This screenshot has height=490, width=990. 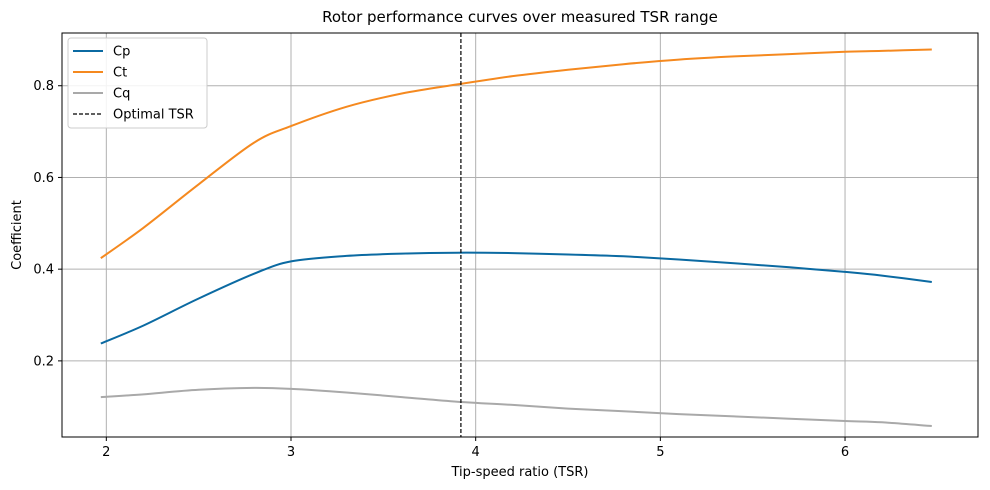 I want to click on series-line-cq, so click(x=516, y=406).